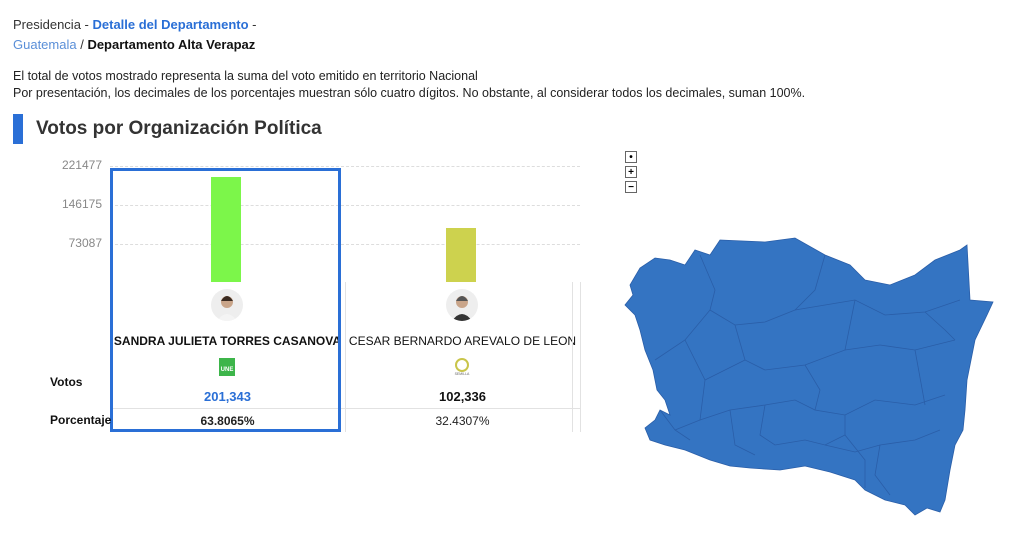  What do you see at coordinates (81, 204) in the screenshot?
I see `y-tick-label: 146175` at bounding box center [81, 204].